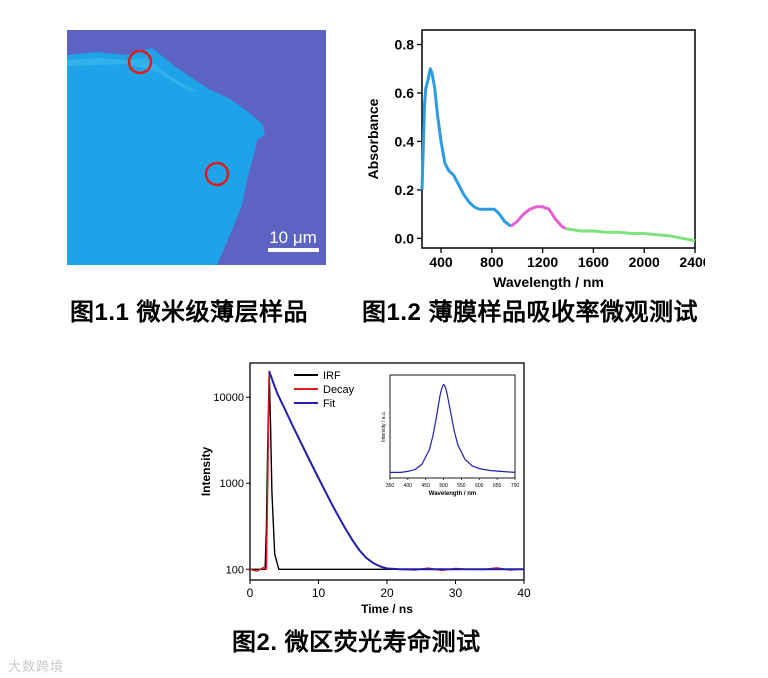  What do you see at coordinates (387, 609) in the screenshot?
I see `x-axis-label: Time / ns` at bounding box center [387, 609].